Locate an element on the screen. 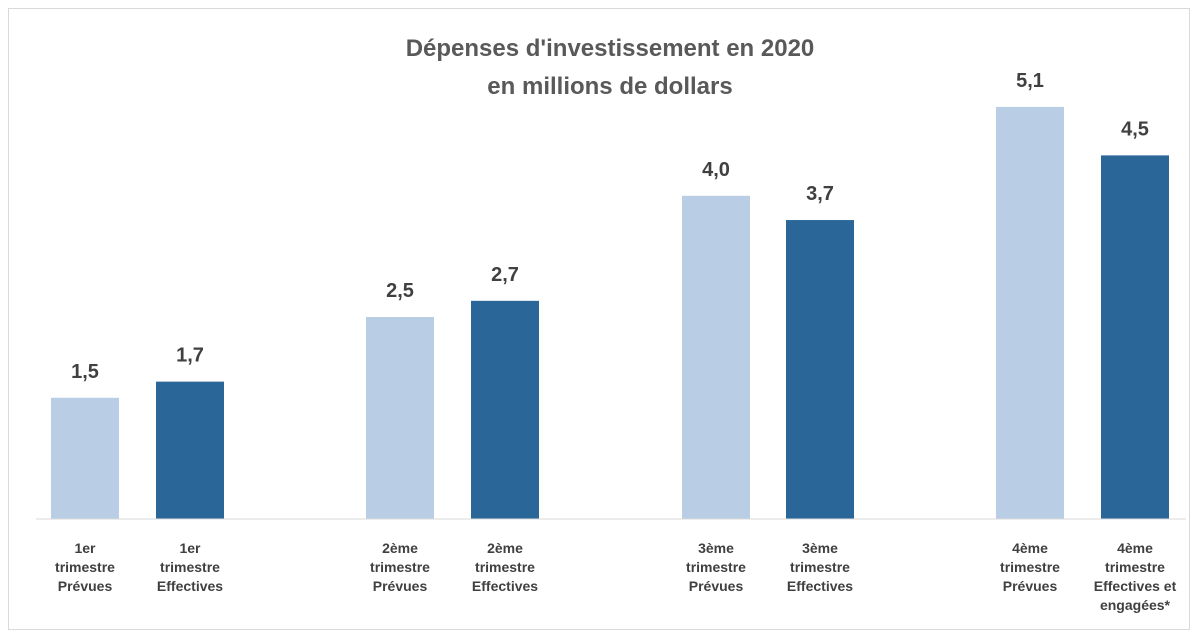  chart-title-line-2: en millions de dollars is located at coordinates (610, 86).